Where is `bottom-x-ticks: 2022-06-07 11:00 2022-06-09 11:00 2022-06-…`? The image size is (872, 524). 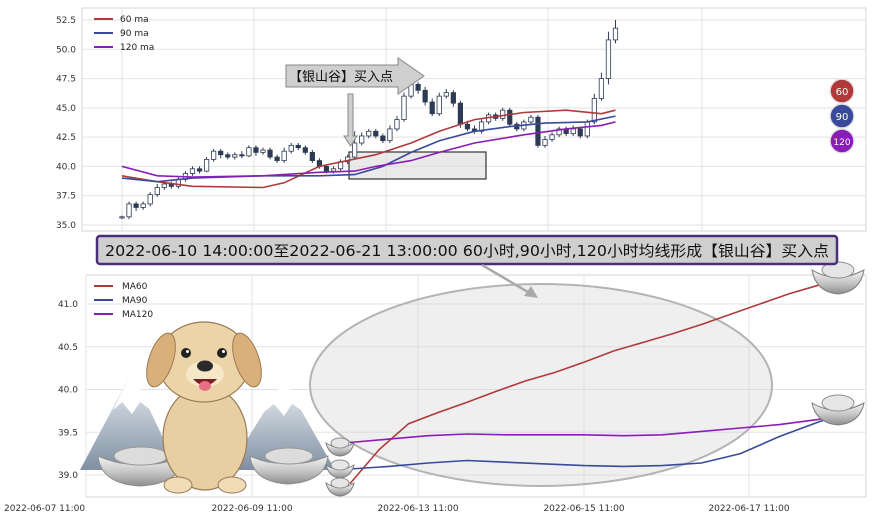
bottom-x-ticks: 2022-06-07 11:00 2022-06-09 11:00 2022-06-… is located at coordinates (397, 509).